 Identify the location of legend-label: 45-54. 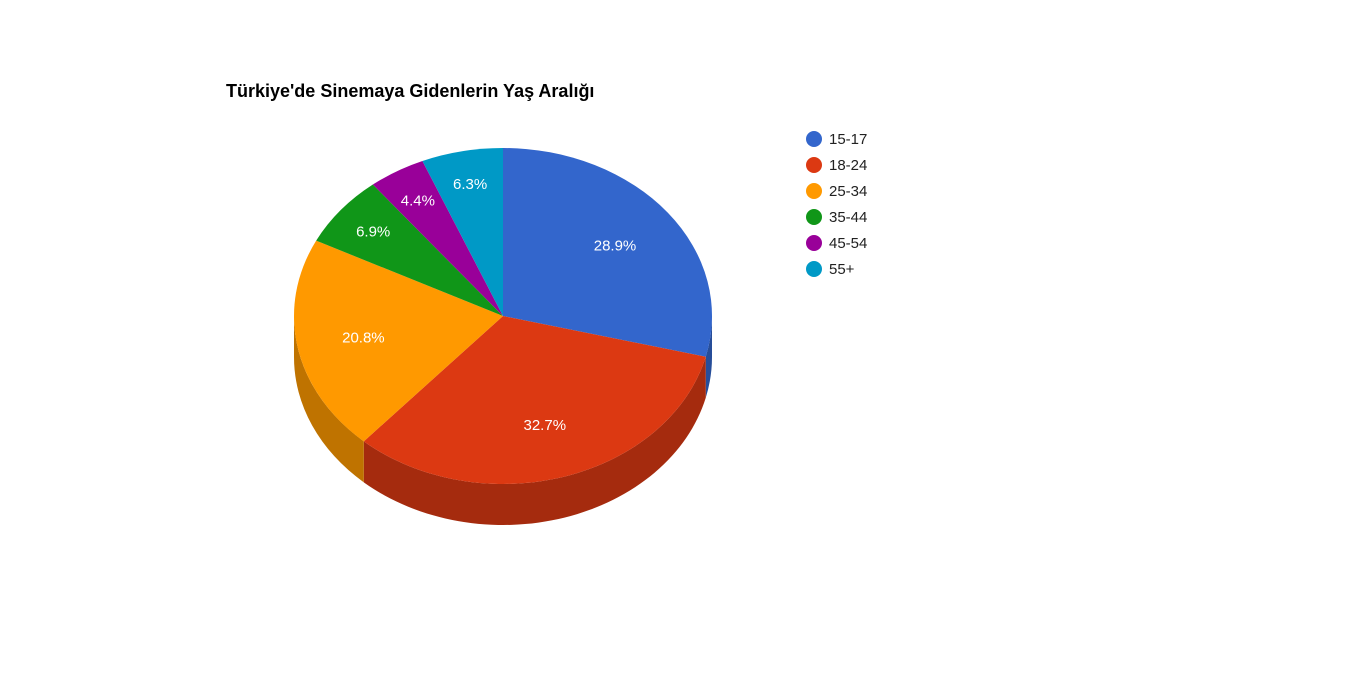
(848, 243).